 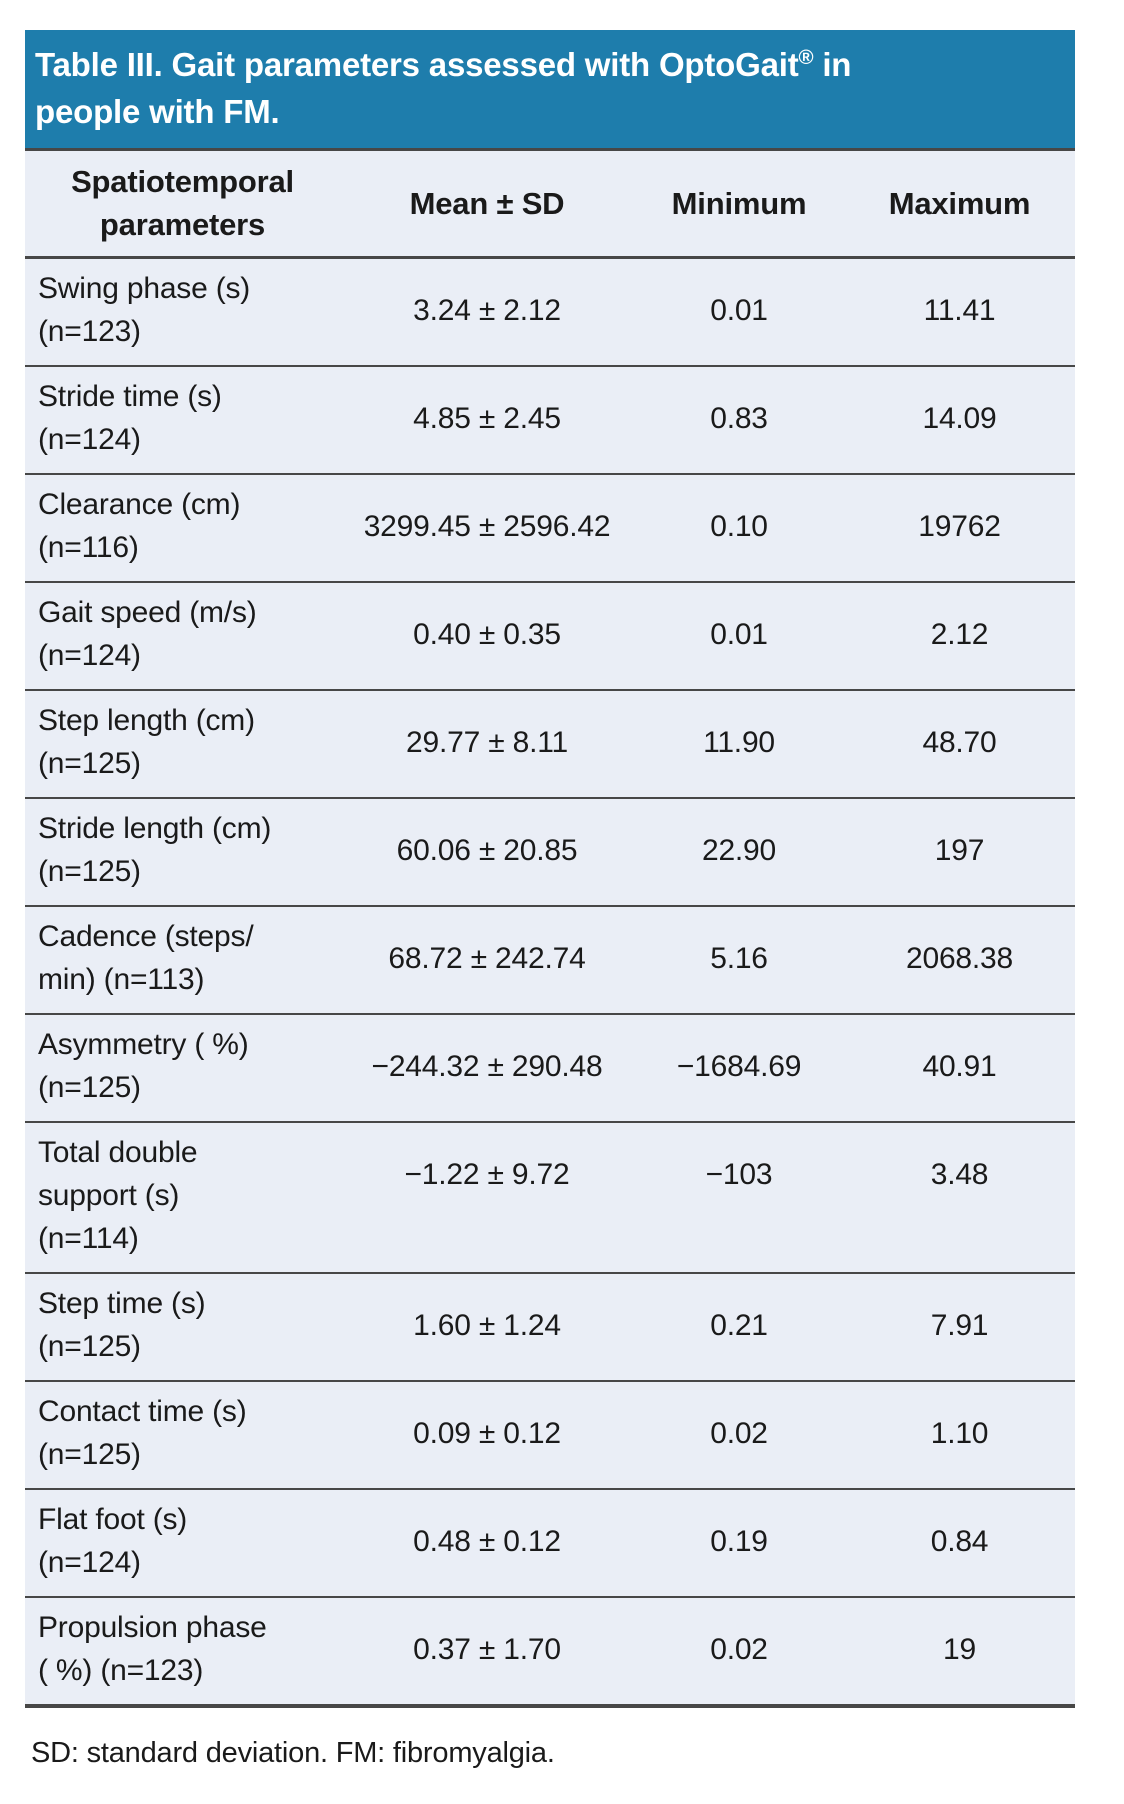 I want to click on maximum-cell: 48.70, so click(x=959, y=744).